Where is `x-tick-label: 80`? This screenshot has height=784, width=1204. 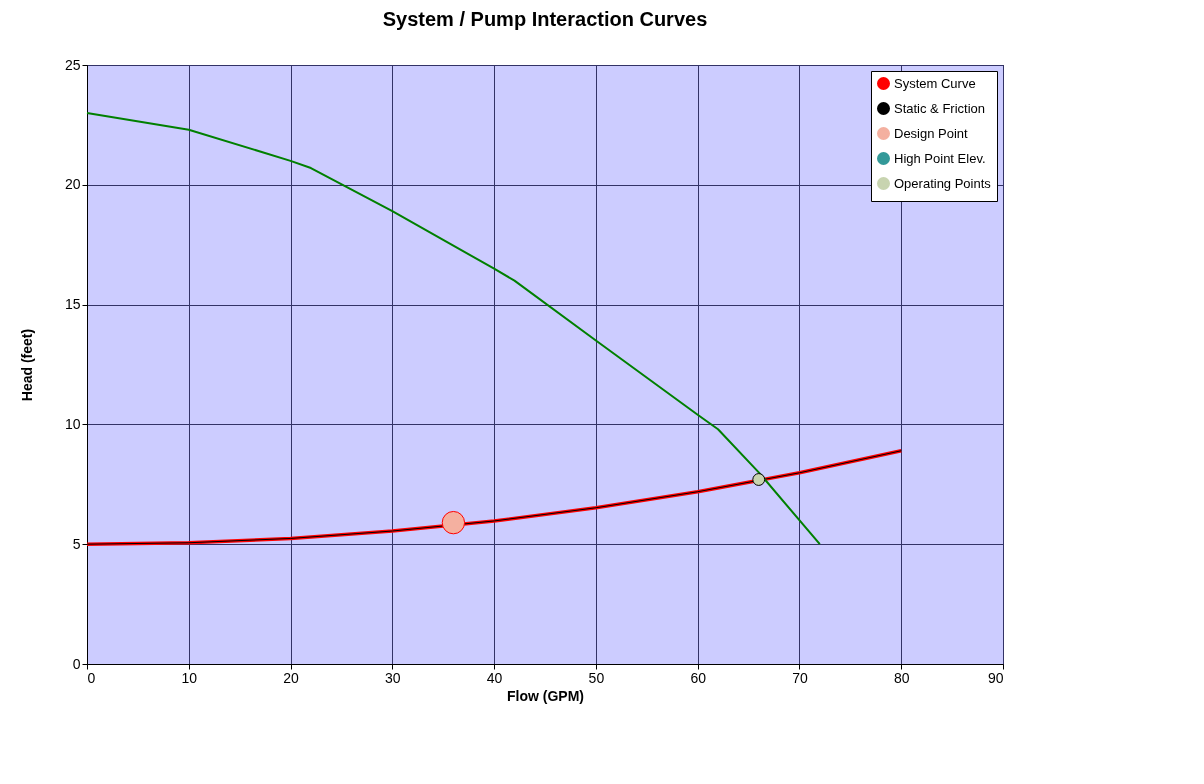
x-tick-label: 80 is located at coordinates (901, 677).